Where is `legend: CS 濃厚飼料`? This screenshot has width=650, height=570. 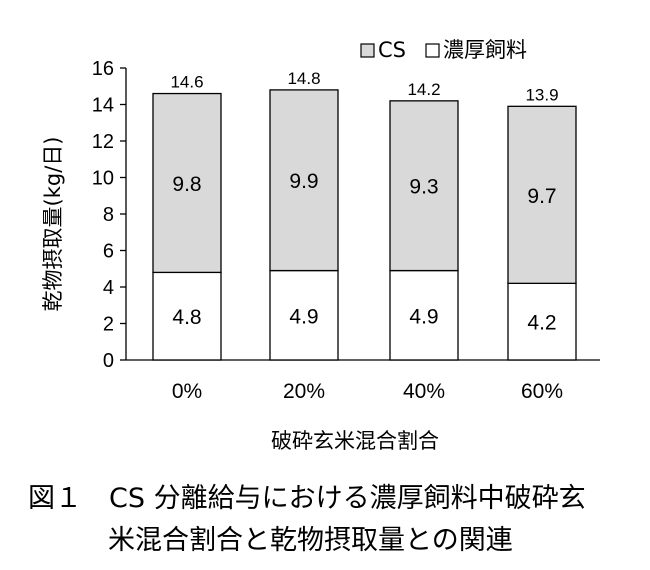
legend: CS 濃厚飼料 is located at coordinates (443, 50).